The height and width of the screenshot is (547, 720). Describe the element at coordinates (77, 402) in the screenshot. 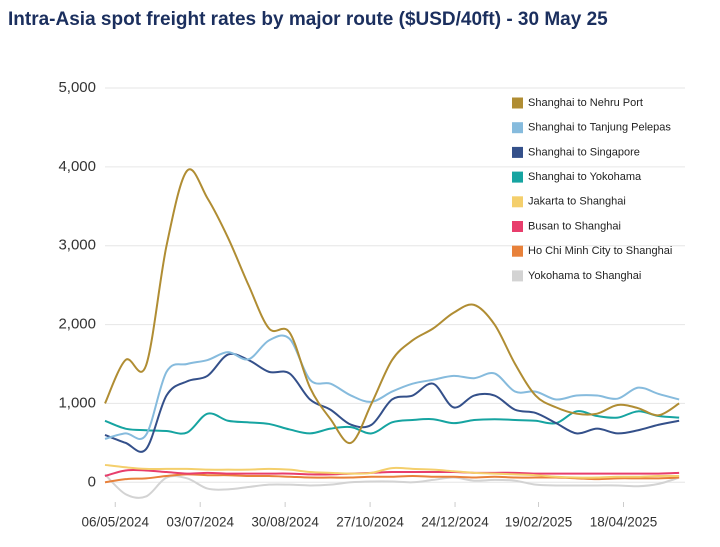

I see `y-tick-label: 1,000` at that location.